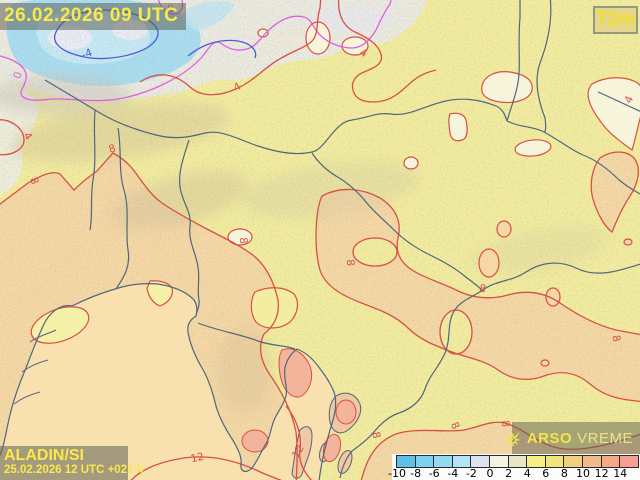 Image resolution: width=640 pixels, height=480 pixels. What do you see at coordinates (629, 461) in the screenshot?
I see `legend-cell` at bounding box center [629, 461].